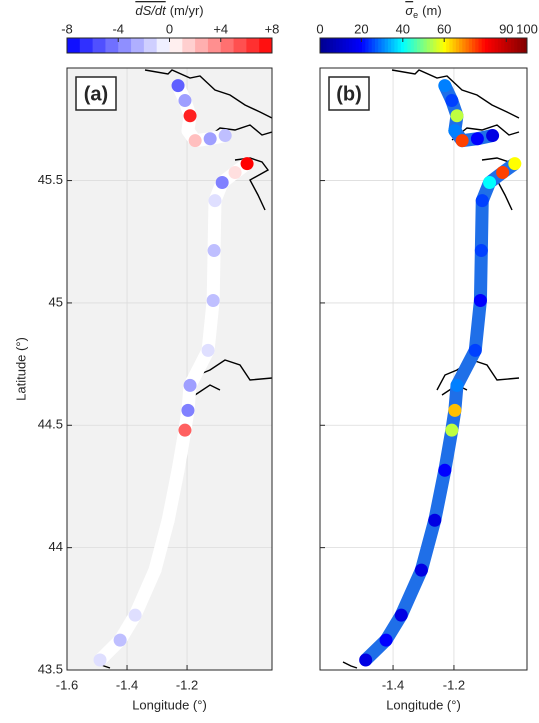 This screenshot has height=723, width=539. What do you see at coordinates (506, 28) in the screenshot?
I see `colorbar-tick-label: 90` at bounding box center [506, 28].